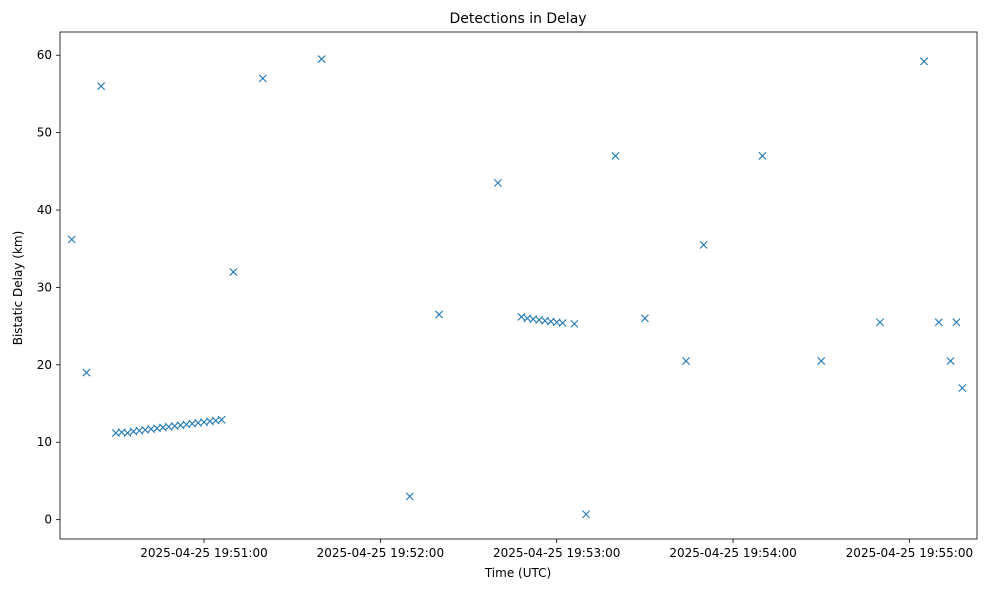 This screenshot has width=989, height=594. I want to click on y-tick-label: 40, so click(44, 210).